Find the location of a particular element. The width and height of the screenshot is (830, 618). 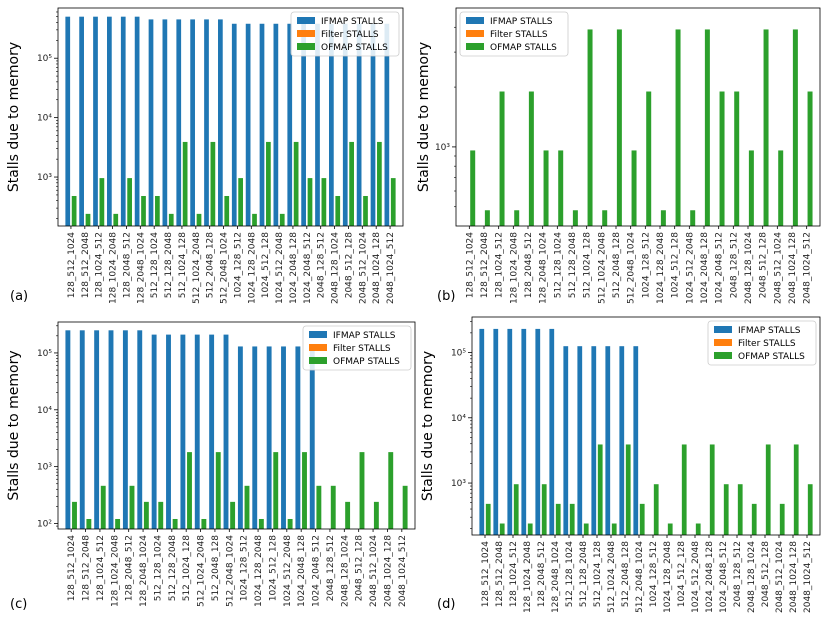

x-tick-label-512_1024_2048: 512_1024_2048 is located at coordinates (202, 571).